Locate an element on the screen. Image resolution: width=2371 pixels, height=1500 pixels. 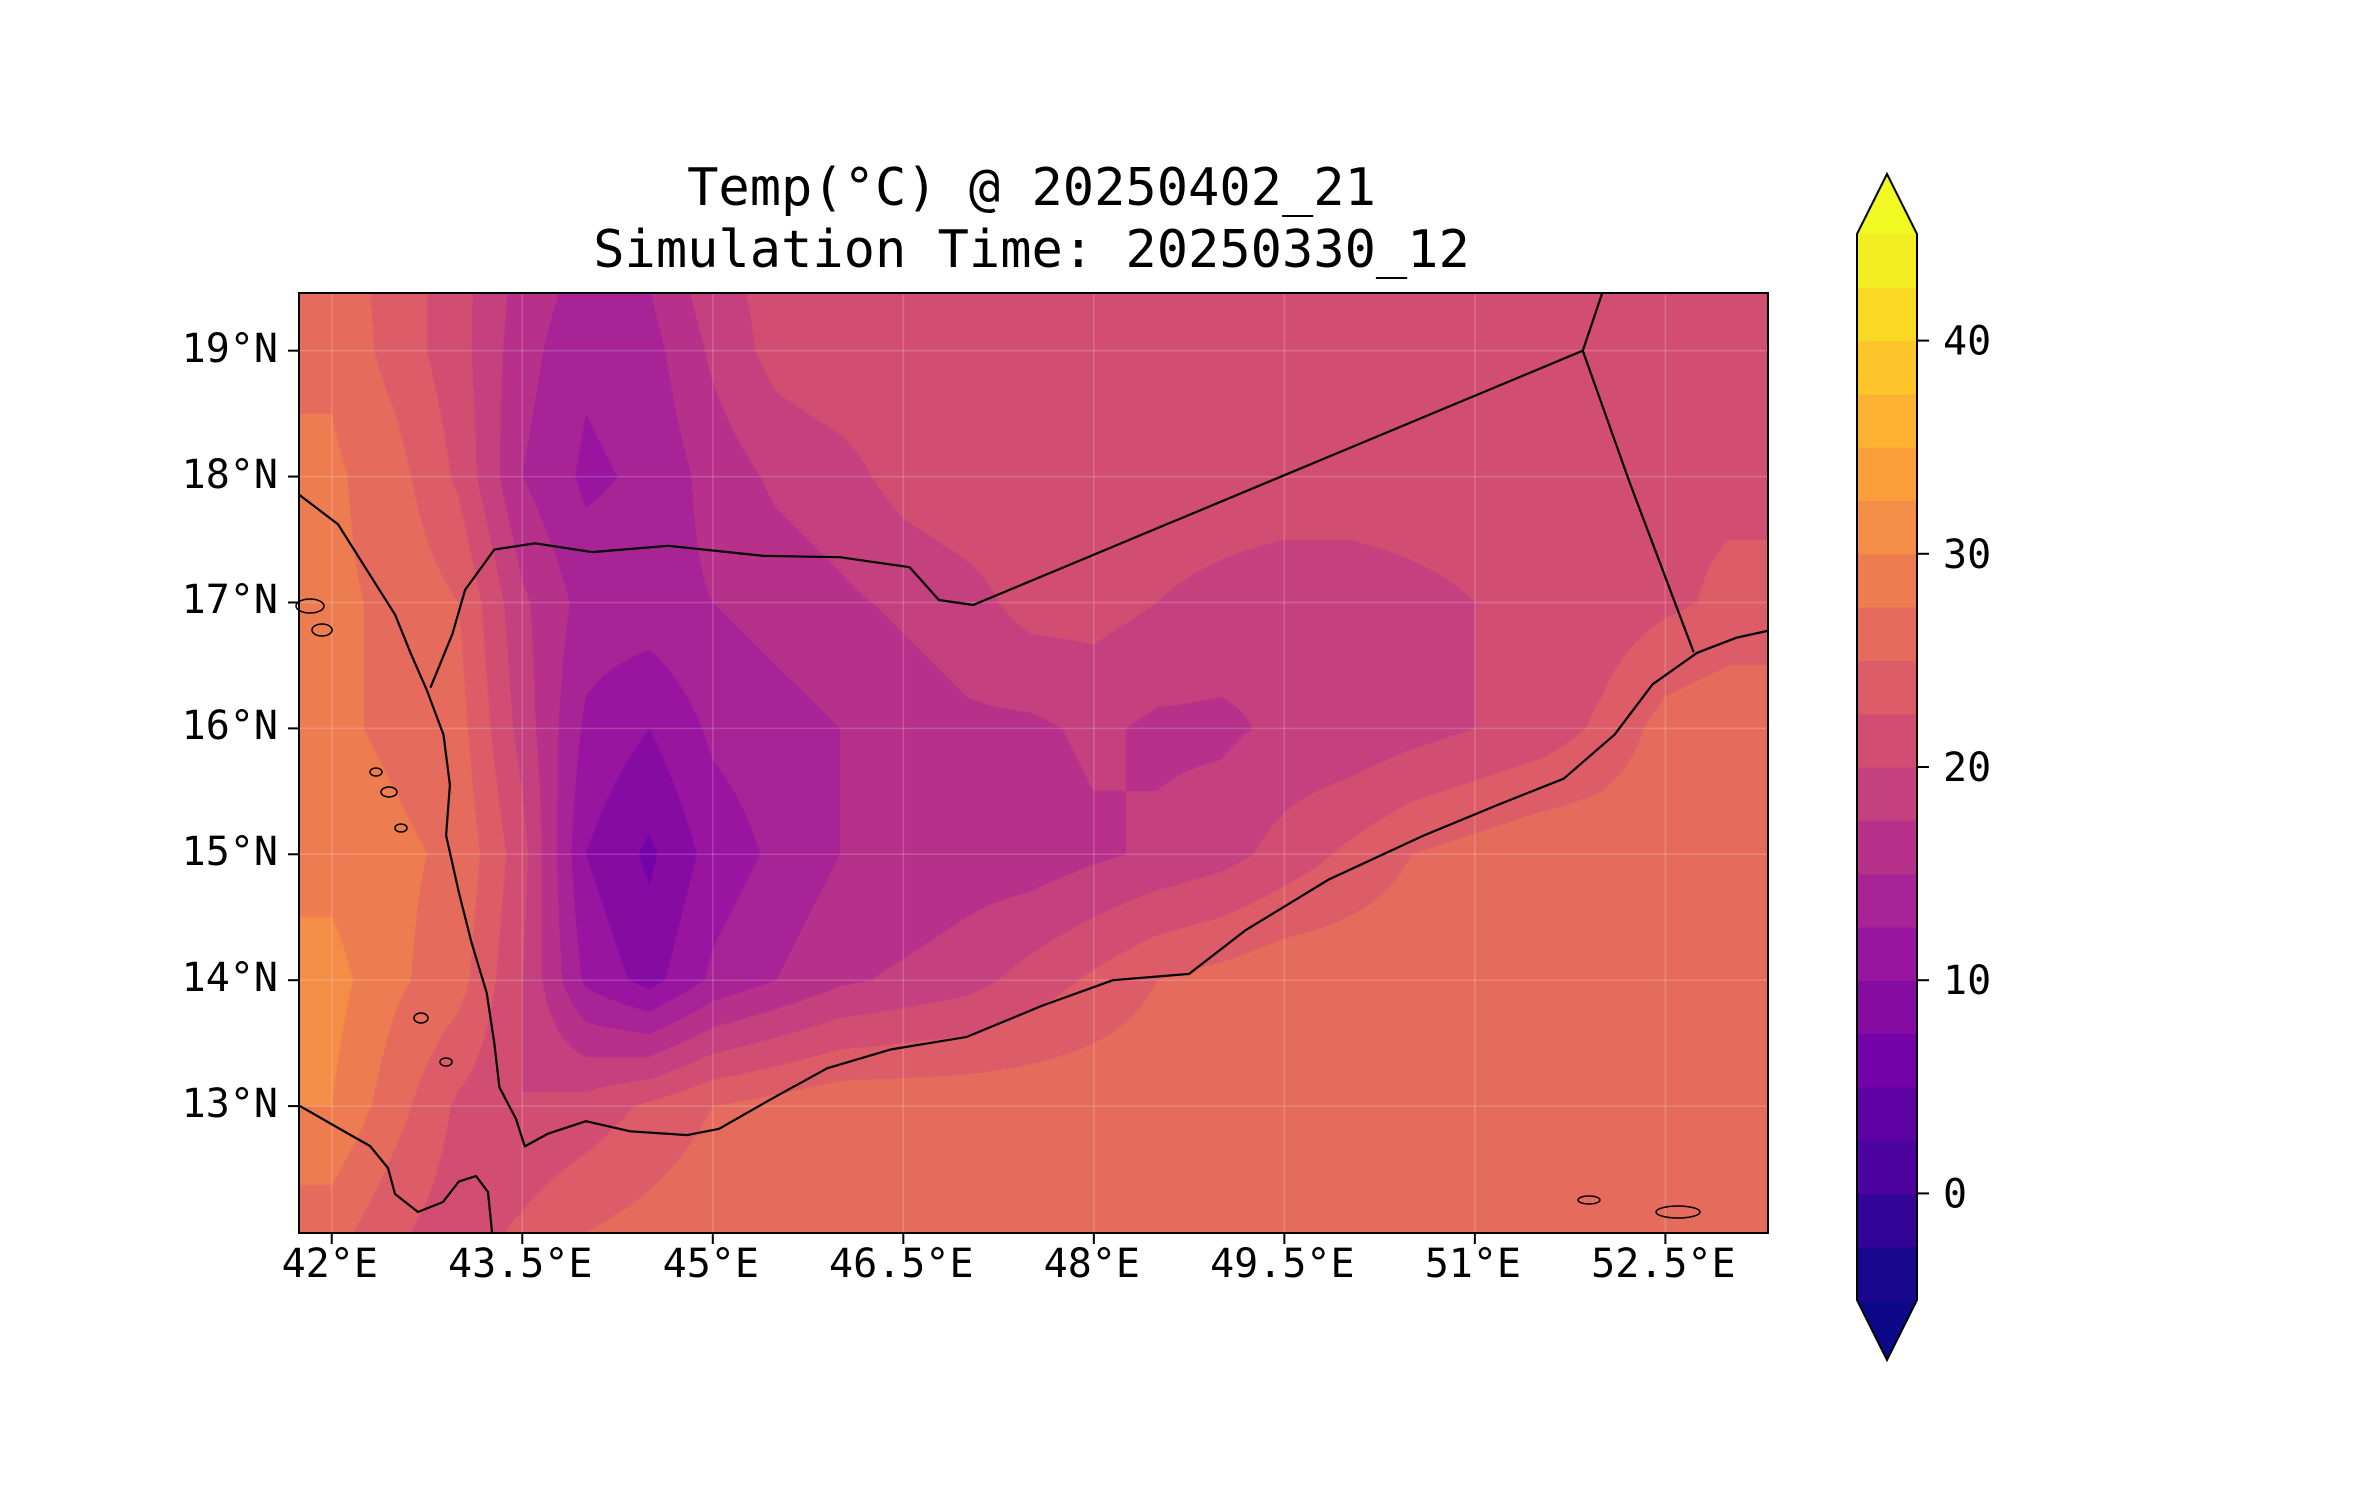
y-tick-label: 13°N is located at coordinates (229, 1104).